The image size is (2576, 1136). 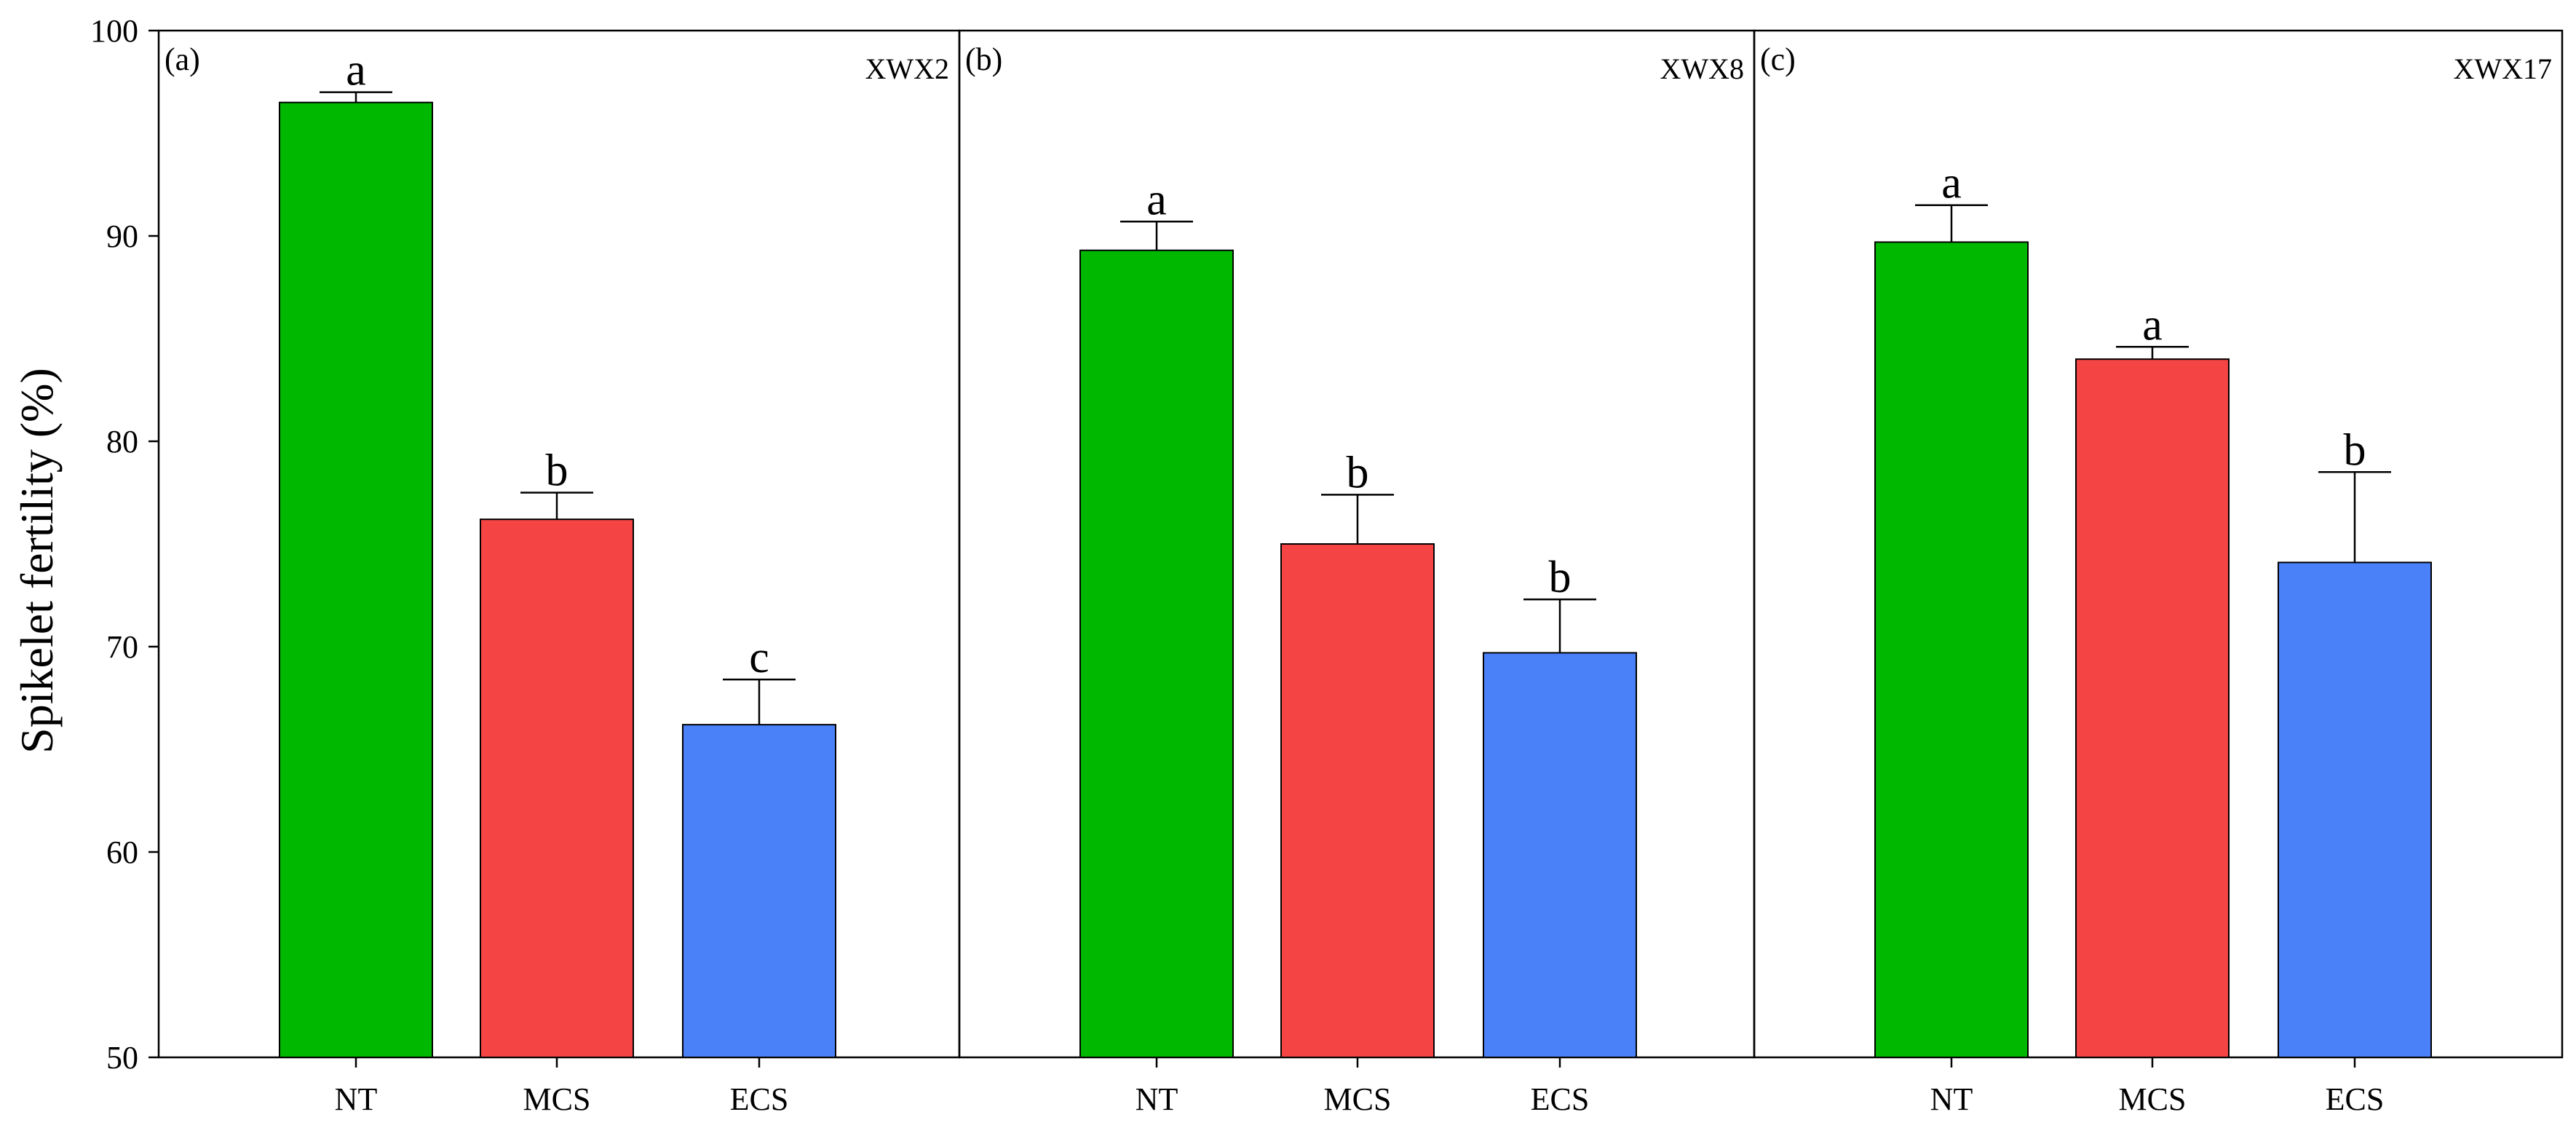 I want to click on y-tick-label: 60, so click(x=122, y=852).